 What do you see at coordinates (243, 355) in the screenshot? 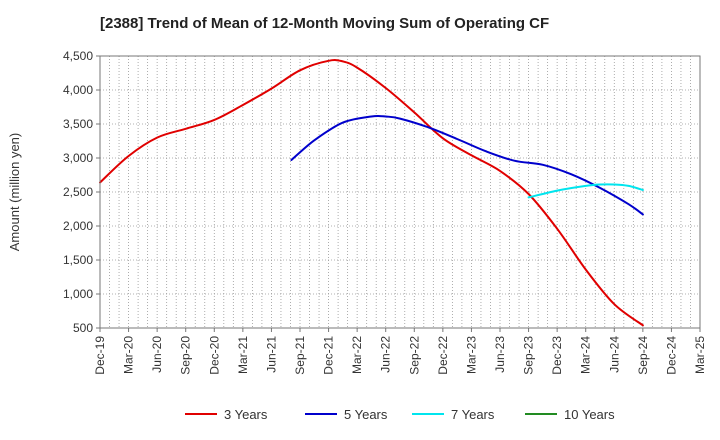
I see `x-tick-label: Mar-21` at bounding box center [243, 355].